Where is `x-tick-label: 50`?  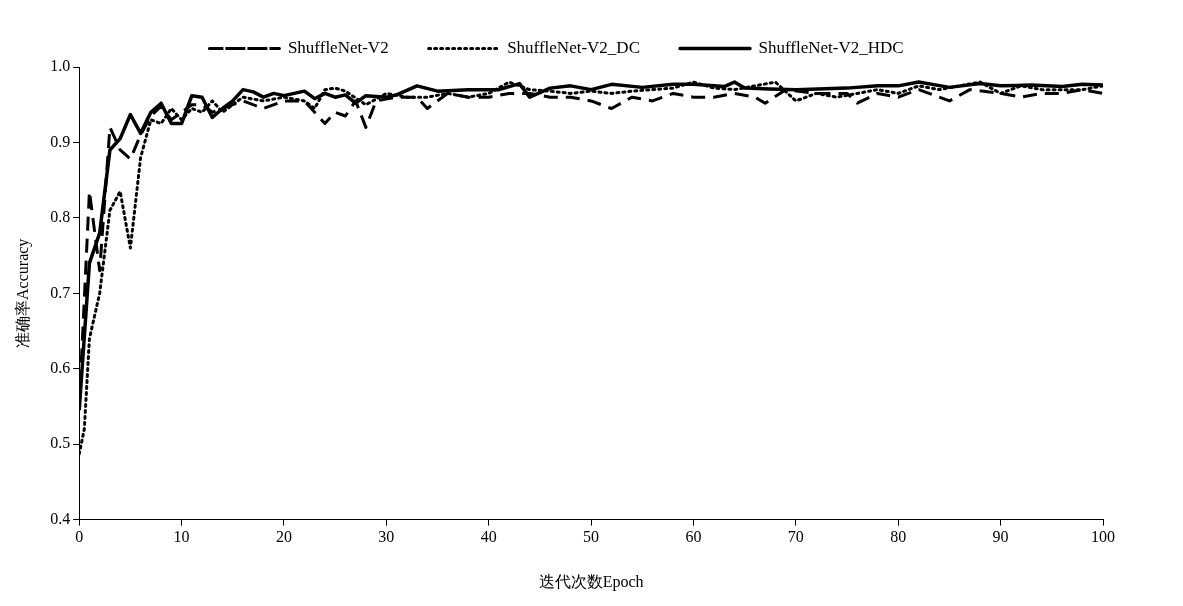 x-tick-label: 50 is located at coordinates (591, 537).